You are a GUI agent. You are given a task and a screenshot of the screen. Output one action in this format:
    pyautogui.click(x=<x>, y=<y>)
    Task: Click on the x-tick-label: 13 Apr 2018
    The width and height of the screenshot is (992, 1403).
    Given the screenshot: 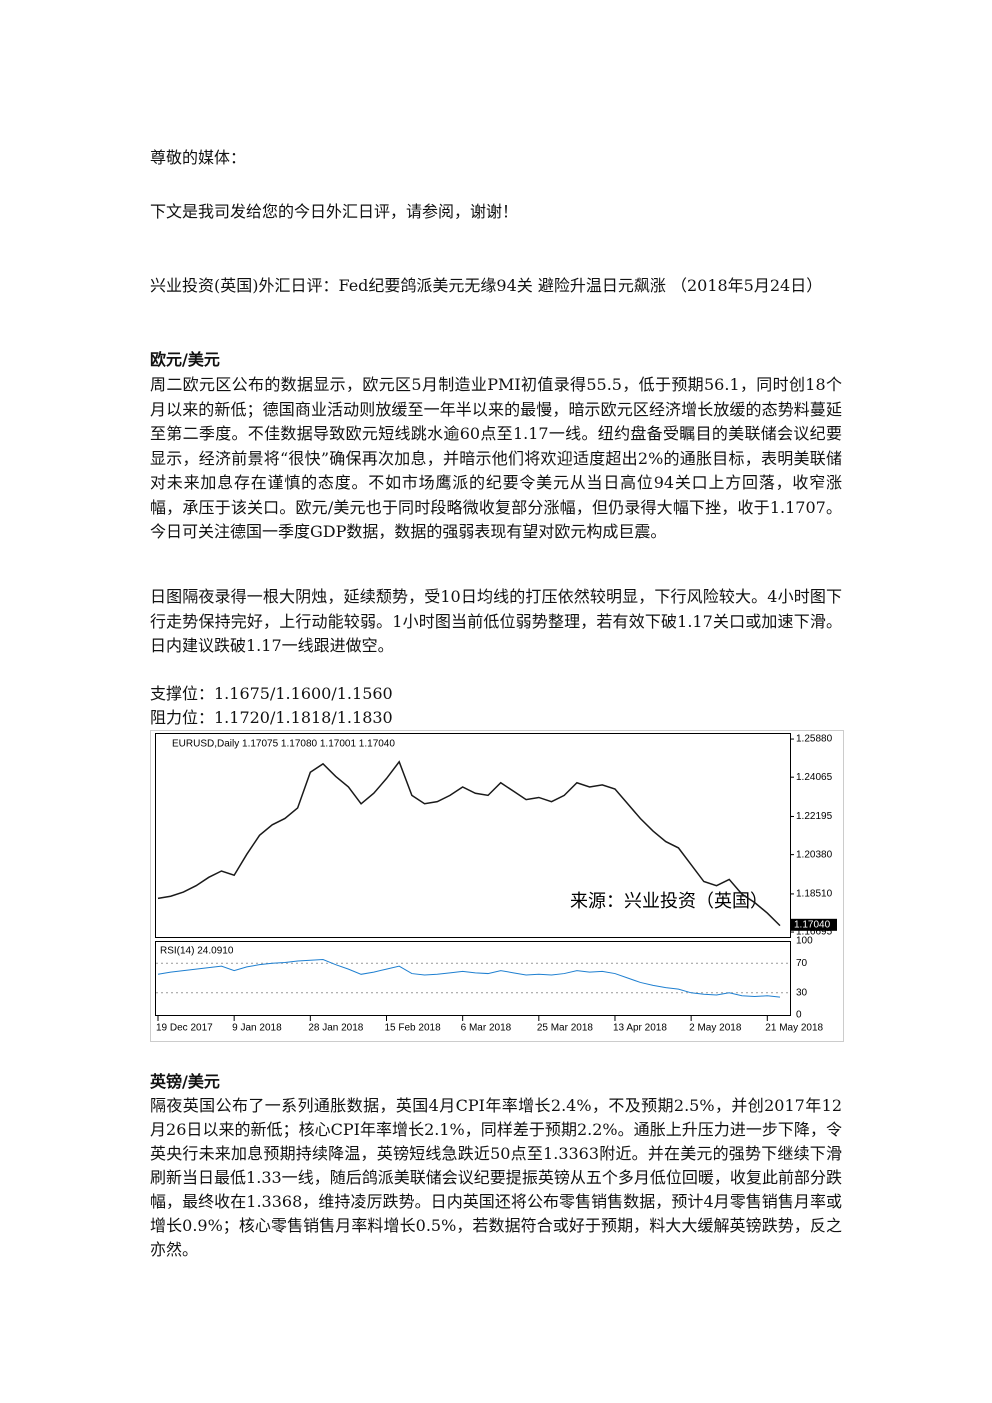 What is the action you would take?
    pyautogui.click(x=640, y=1028)
    